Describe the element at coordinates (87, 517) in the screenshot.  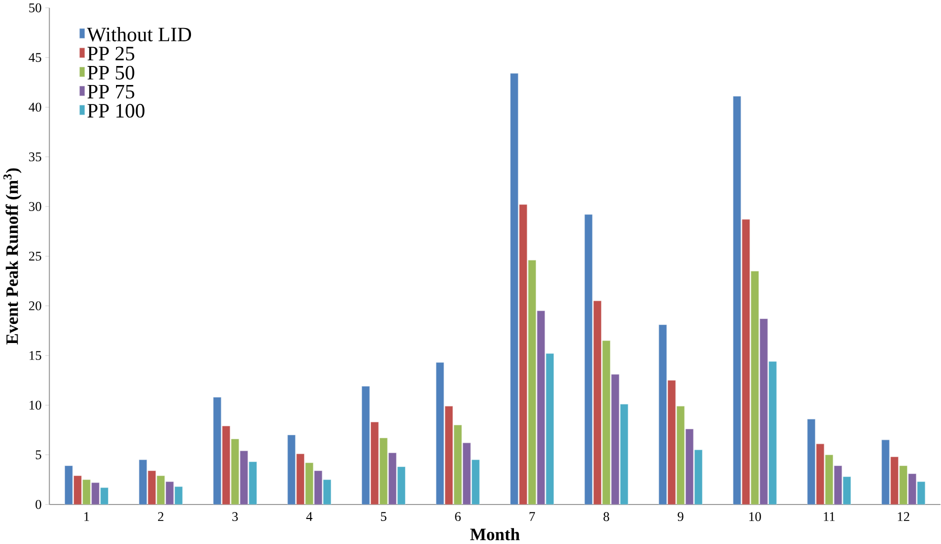
I see `x-tick-label: 1` at that location.